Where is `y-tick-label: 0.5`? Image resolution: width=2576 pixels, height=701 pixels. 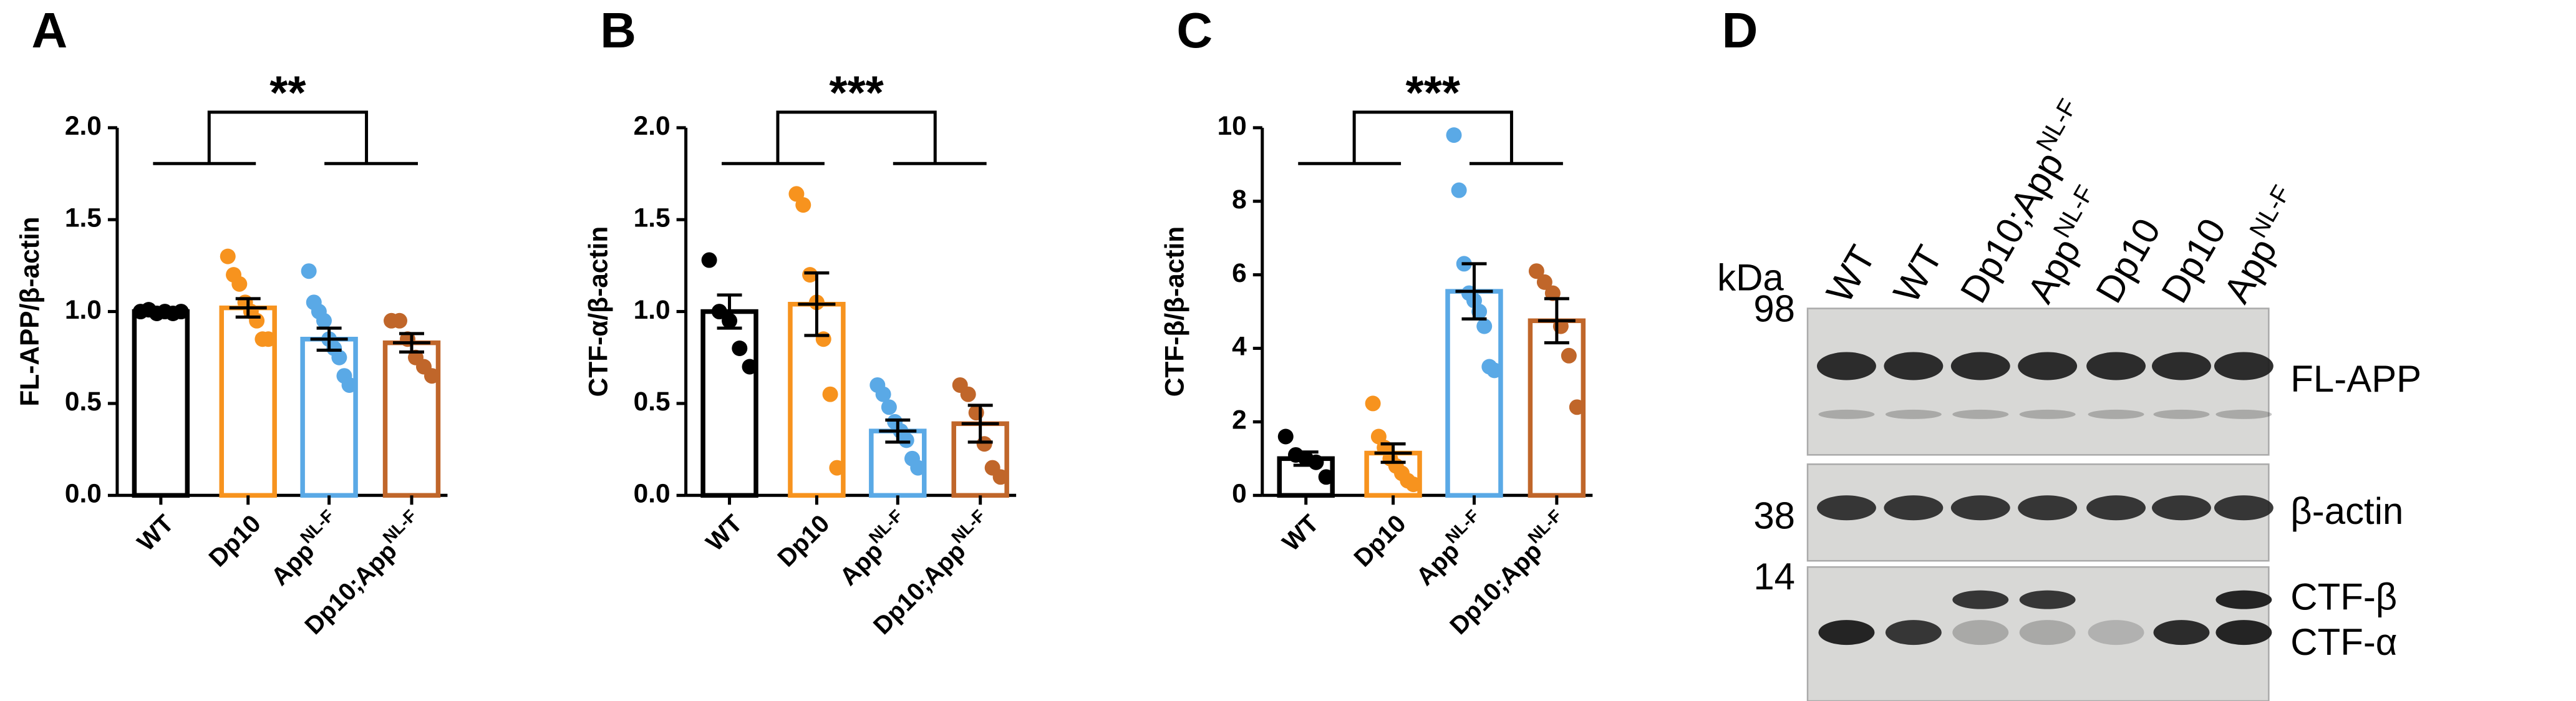 y-tick-label: 0.5 is located at coordinates (652, 401).